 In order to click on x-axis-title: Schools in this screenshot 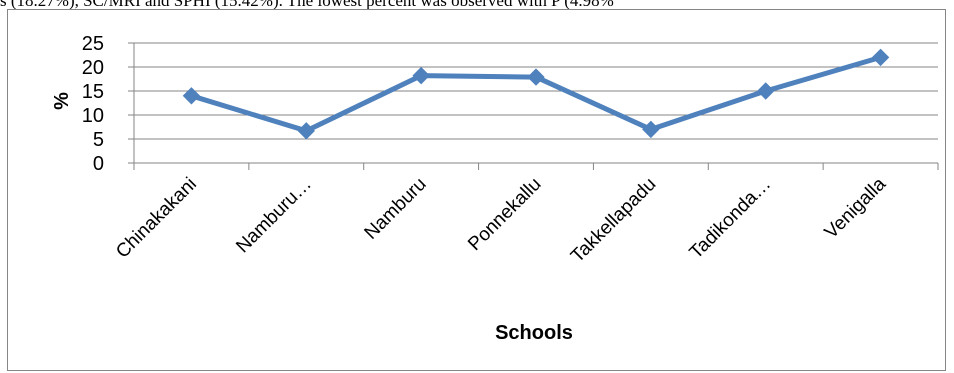, I will do `click(534, 333)`.